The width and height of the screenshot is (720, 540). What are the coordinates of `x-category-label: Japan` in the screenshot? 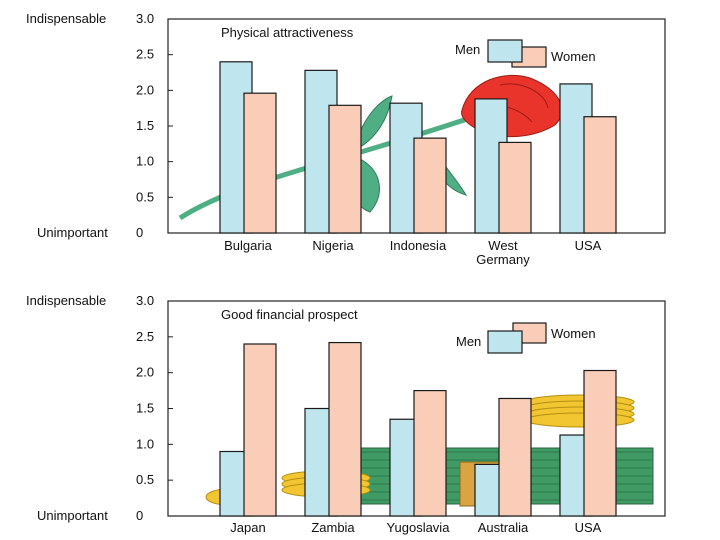 It's located at (247, 527).